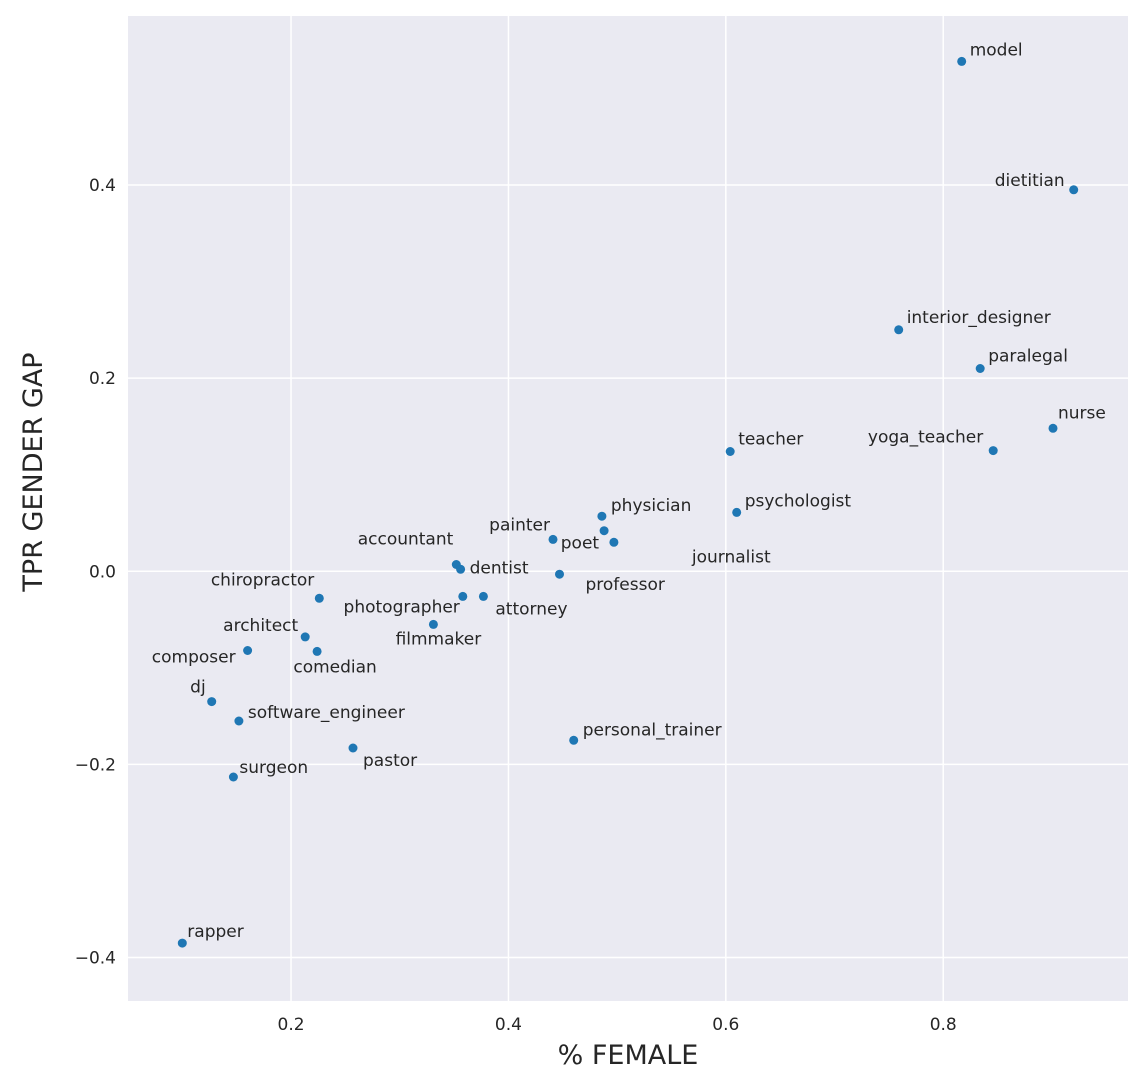  What do you see at coordinates (614, 542) in the screenshot?
I see `point-journalist` at bounding box center [614, 542].